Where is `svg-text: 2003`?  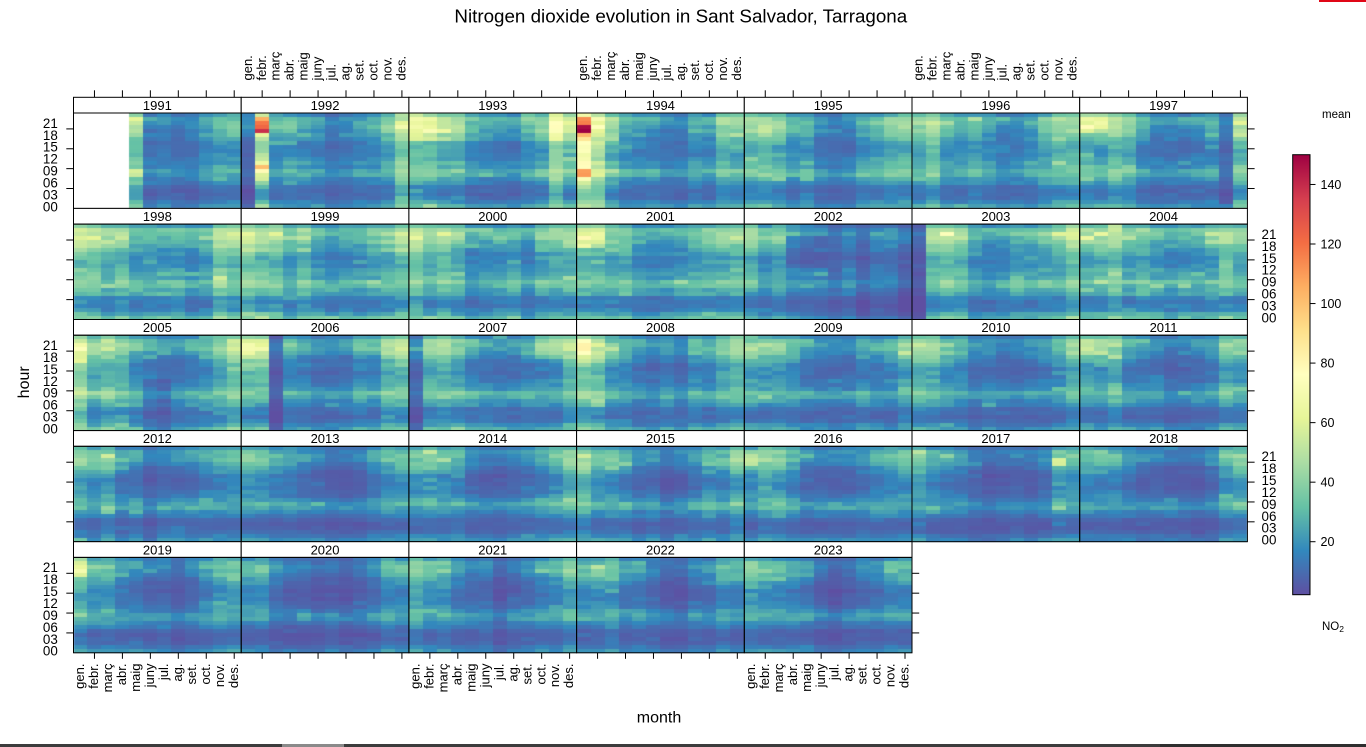
svg-text: 2003 is located at coordinates (995, 216).